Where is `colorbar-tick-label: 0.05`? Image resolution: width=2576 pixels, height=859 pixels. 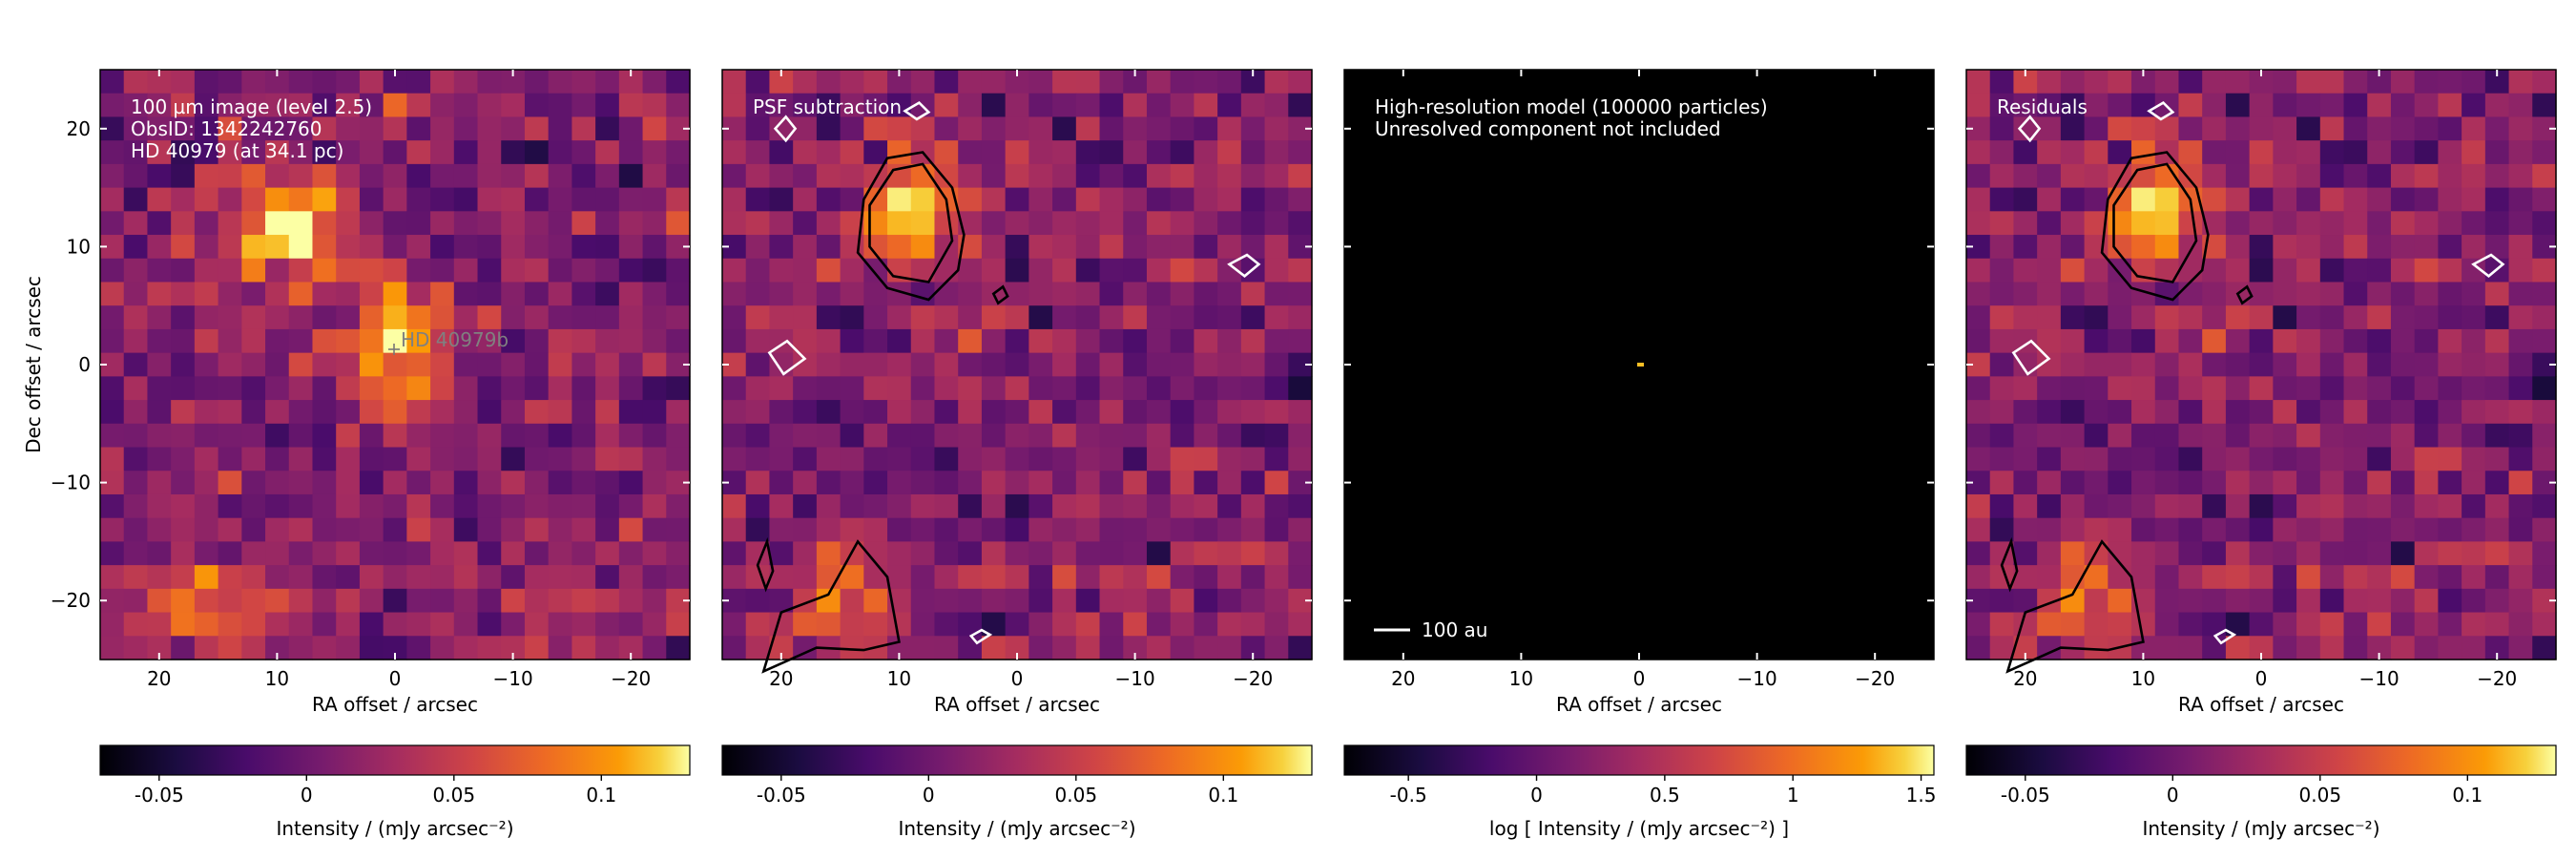 colorbar-tick-label: 0.05 is located at coordinates (2320, 795).